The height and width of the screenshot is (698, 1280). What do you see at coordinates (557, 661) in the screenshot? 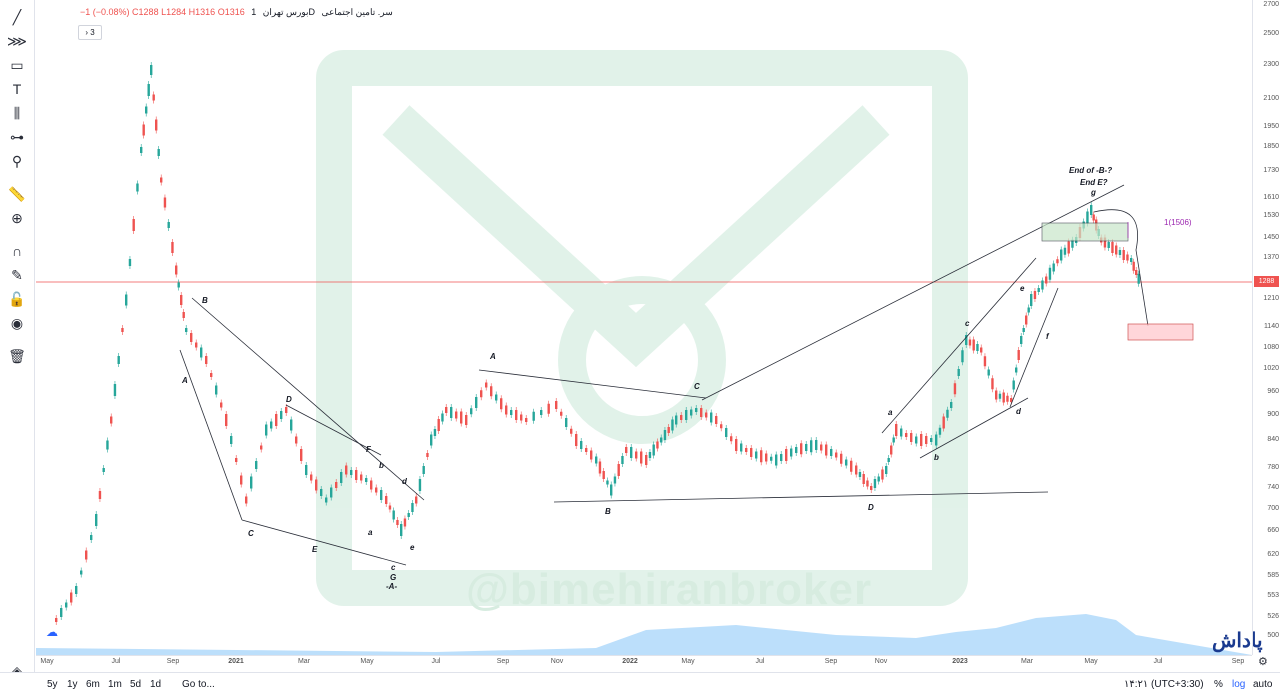
I see `time-tick: Nov` at bounding box center [557, 661].